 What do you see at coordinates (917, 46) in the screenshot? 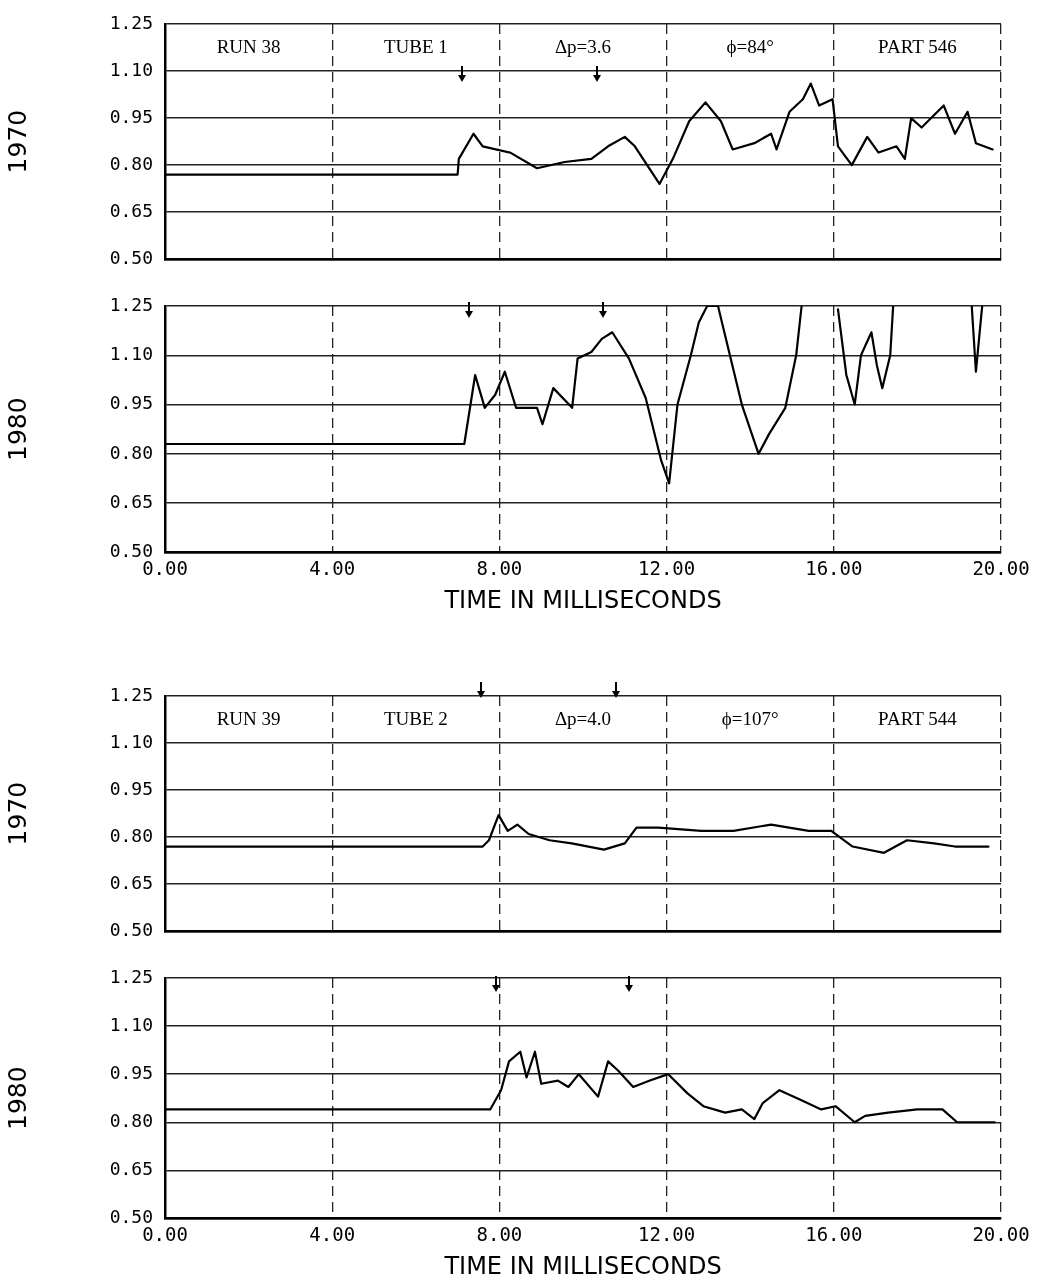
I see `annotation: PART 546` at bounding box center [917, 46].